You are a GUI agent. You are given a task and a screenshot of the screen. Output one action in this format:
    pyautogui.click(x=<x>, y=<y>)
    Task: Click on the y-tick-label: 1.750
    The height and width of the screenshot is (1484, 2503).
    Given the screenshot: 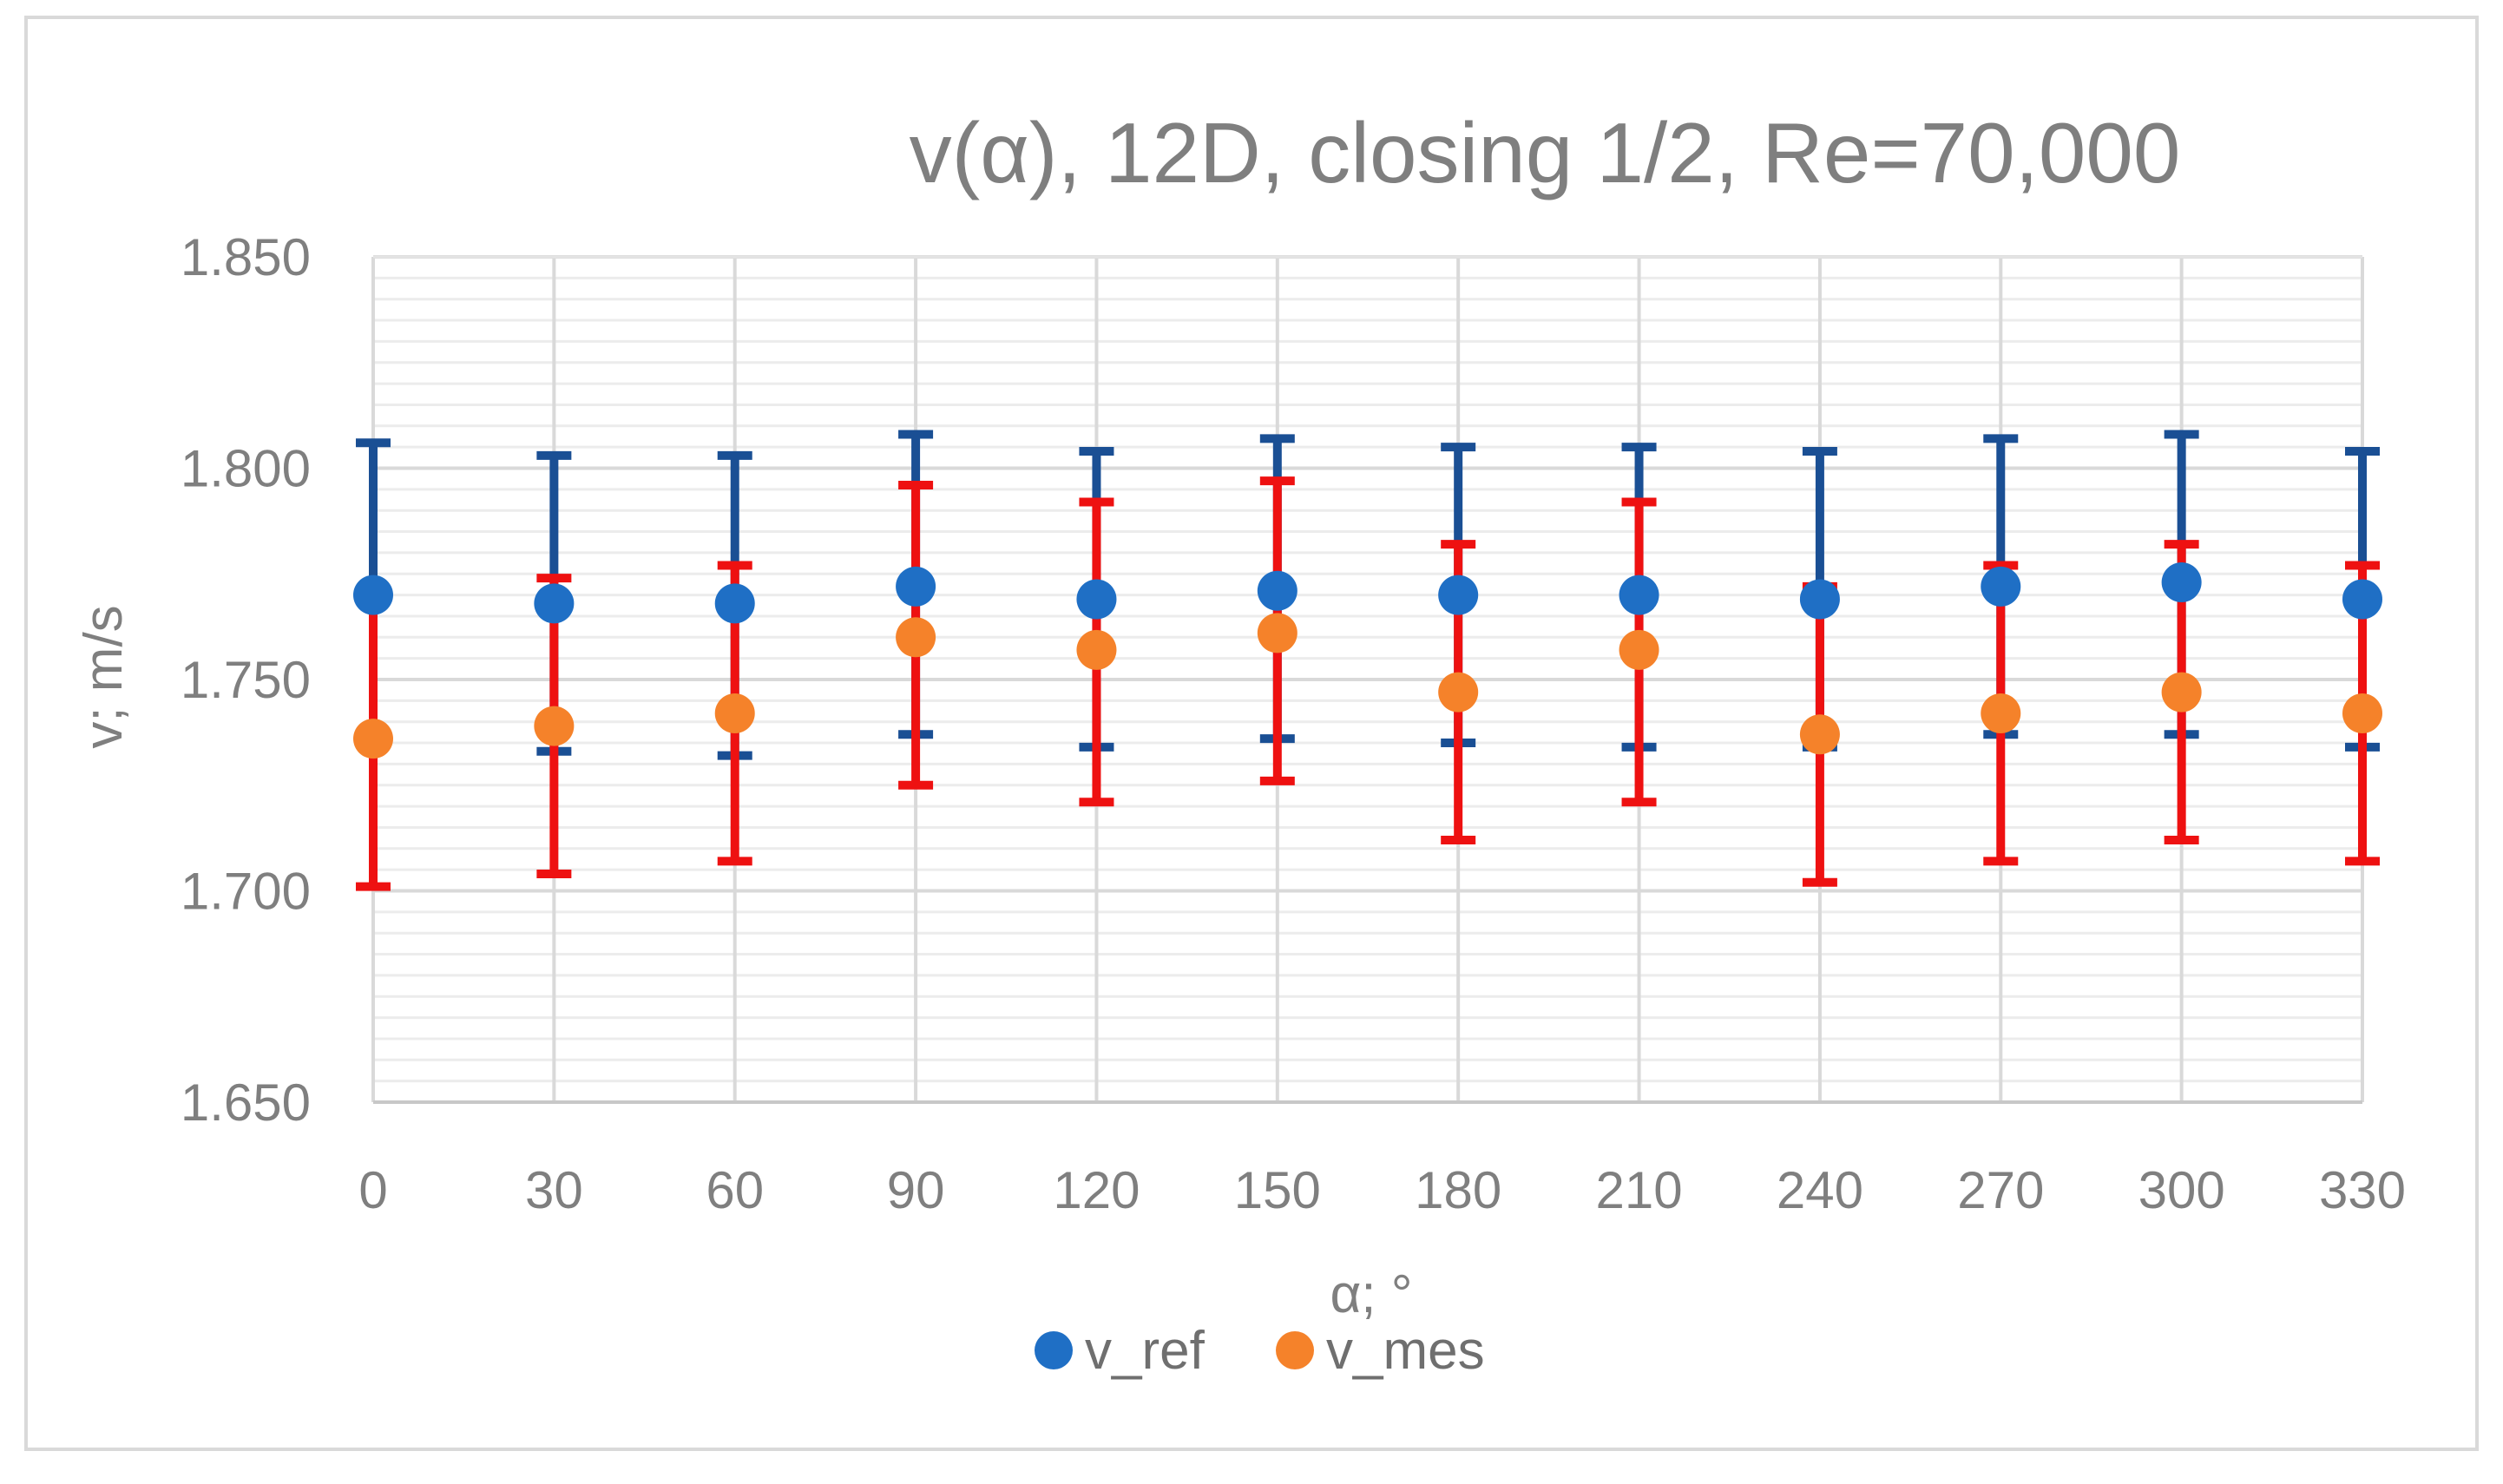 What is the action you would take?
    pyautogui.click(x=246, y=680)
    